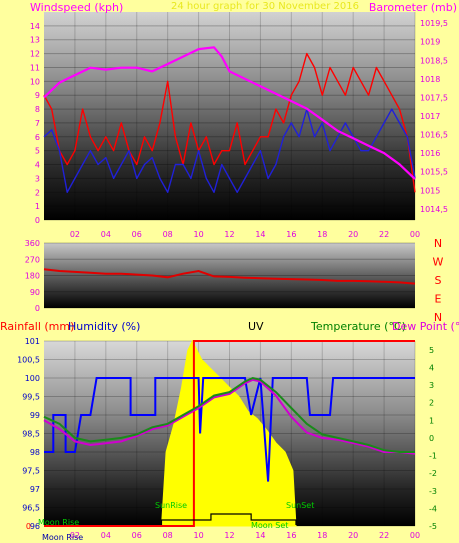 Image resolution: width=459 pixels, height=543 pixels. Describe the element at coordinates (433, 456) in the screenshot. I see `temperature-y-tick-label: -1` at that location.